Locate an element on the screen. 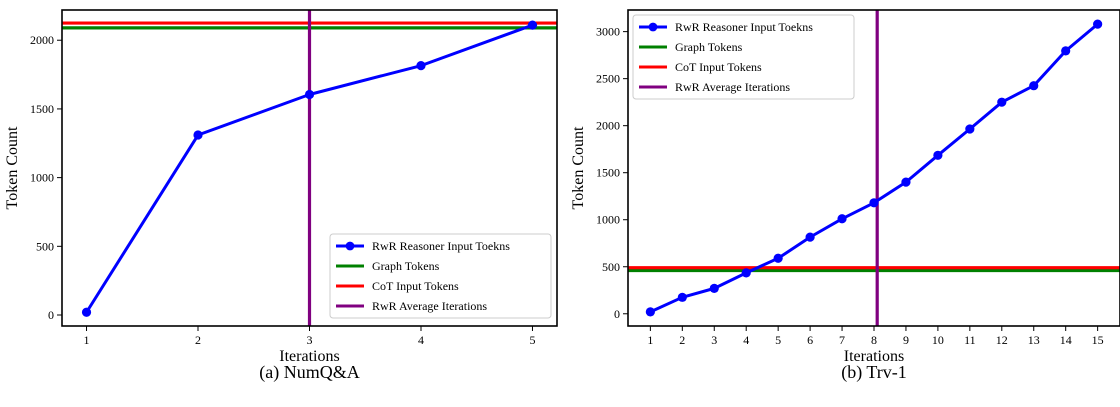  x-tick-label: 8 is located at coordinates (874, 340).